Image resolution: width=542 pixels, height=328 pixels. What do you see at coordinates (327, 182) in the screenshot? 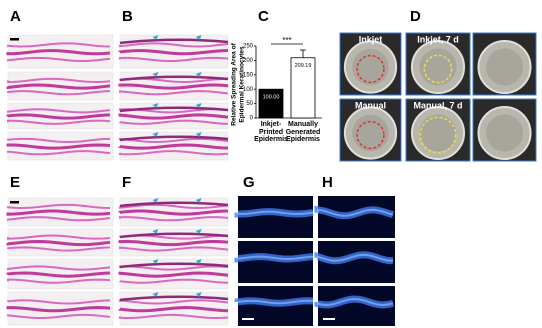
I see `panel-label: H` at bounding box center [327, 182].